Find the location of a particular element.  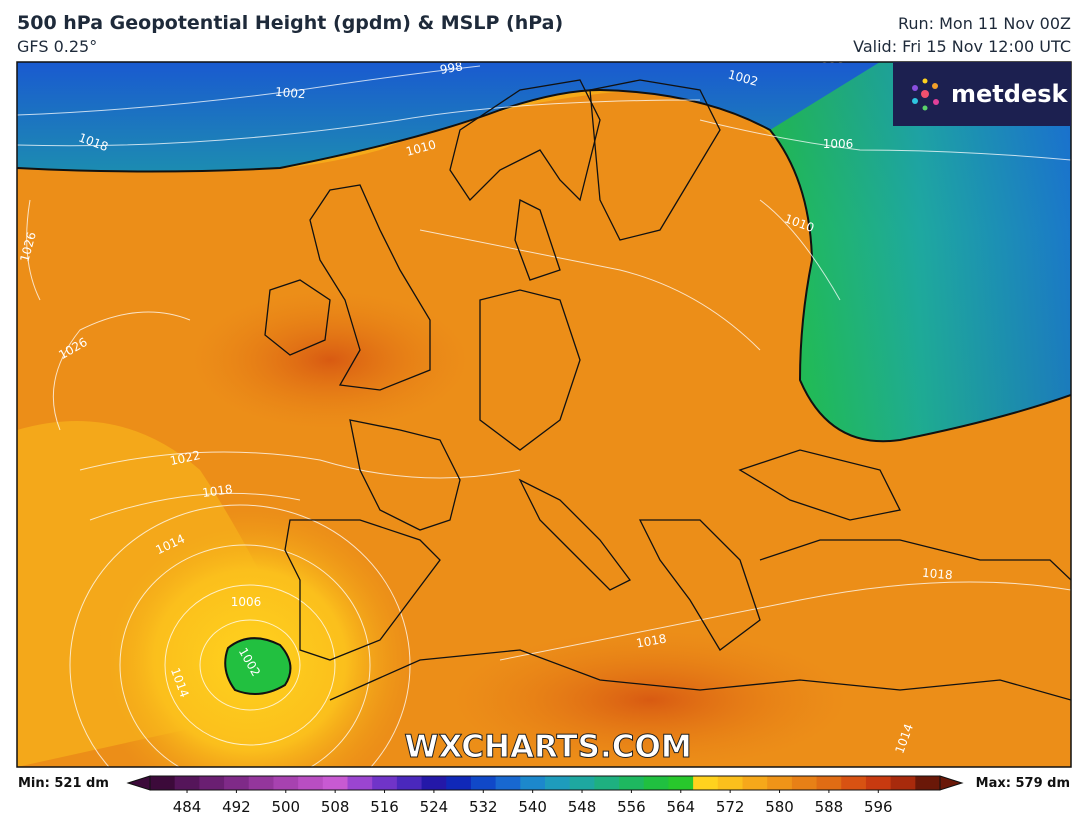

colorbar-tick-label: 500 is located at coordinates (285, 807).